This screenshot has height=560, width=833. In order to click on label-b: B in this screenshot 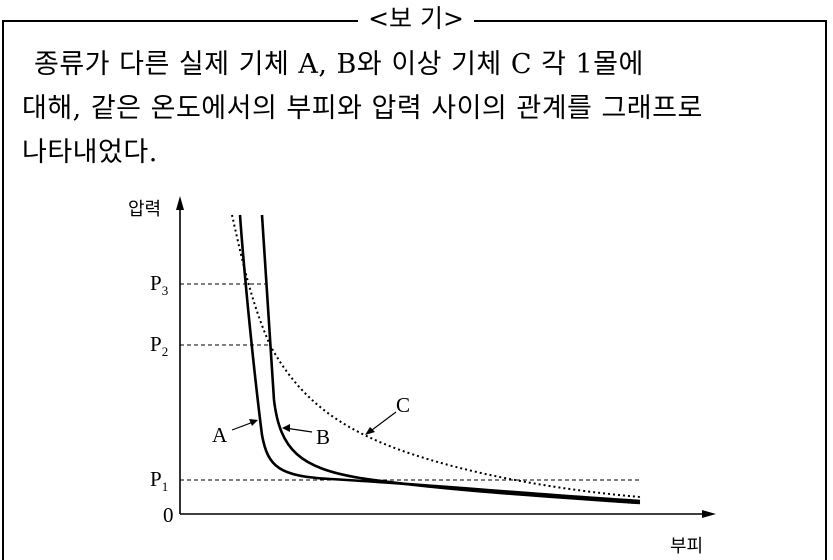, I will do `click(323, 437)`.